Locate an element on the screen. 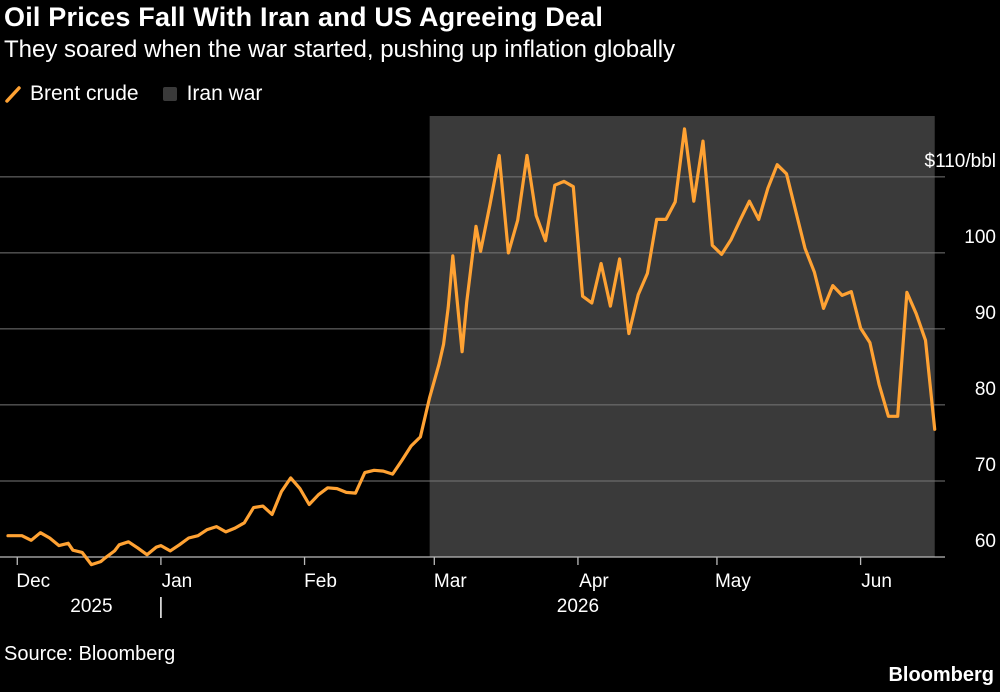  legend-label-brent: Brent crude is located at coordinates (84, 93).